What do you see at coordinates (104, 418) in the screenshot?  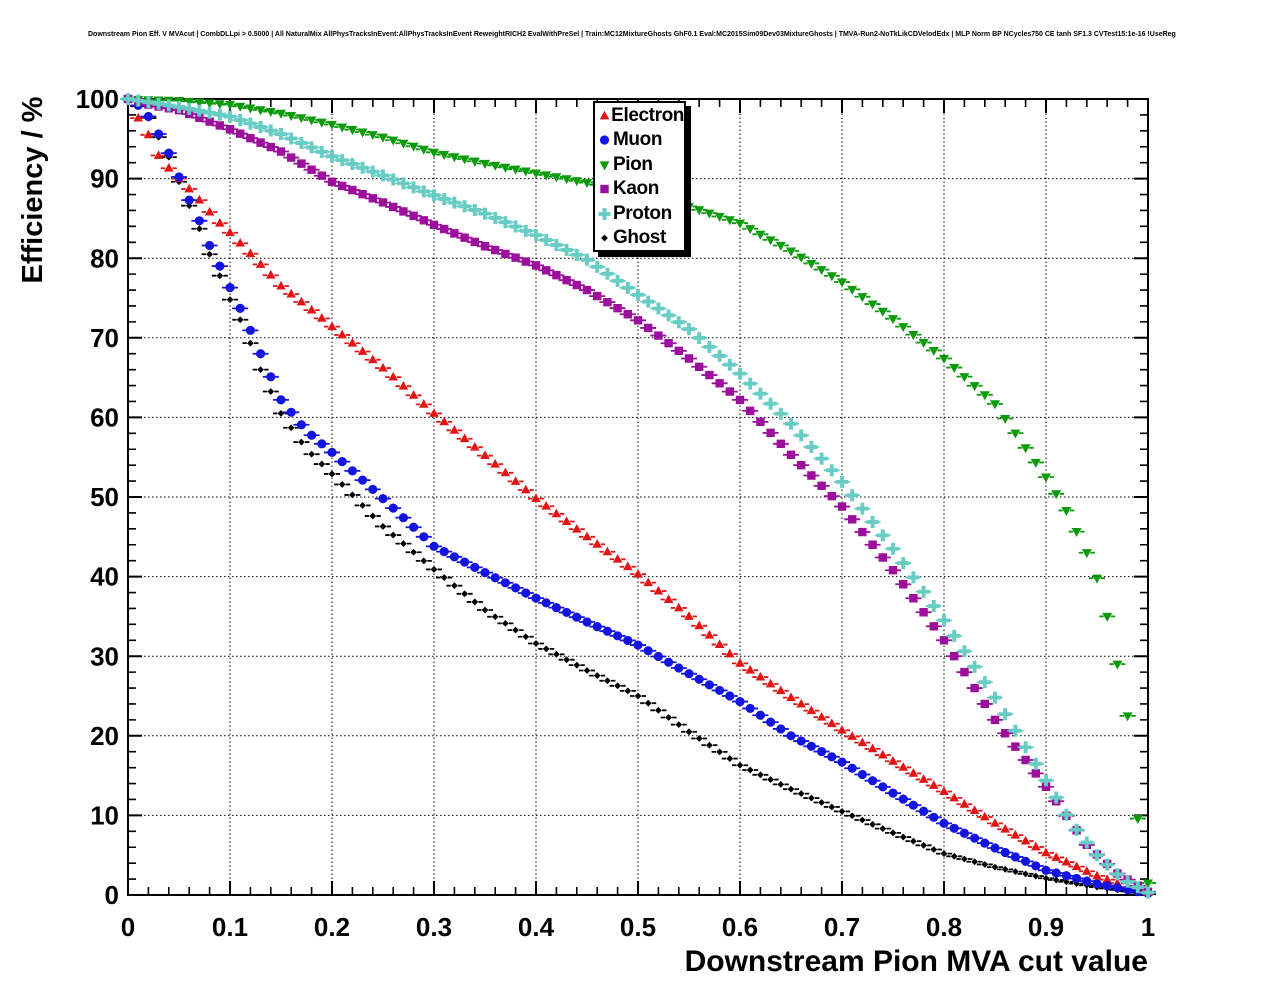 I see `y-tick-label: 60` at bounding box center [104, 418].